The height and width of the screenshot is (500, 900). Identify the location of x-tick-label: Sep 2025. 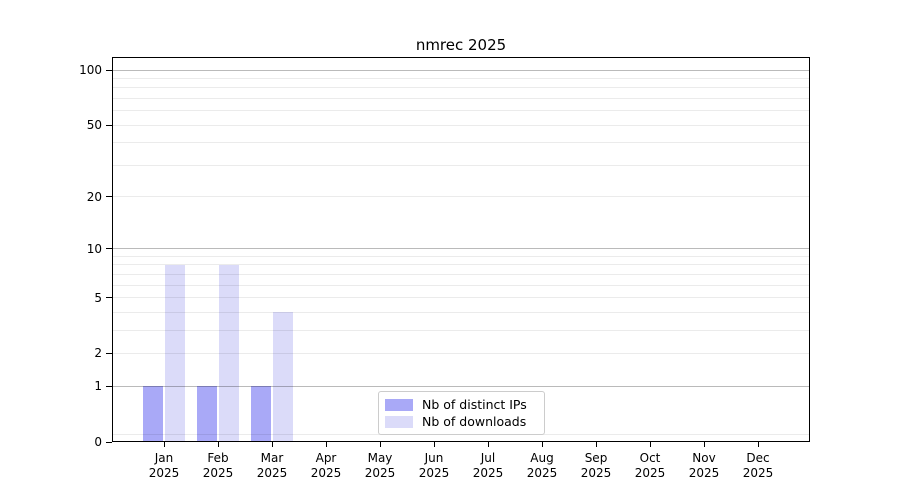
(596, 465).